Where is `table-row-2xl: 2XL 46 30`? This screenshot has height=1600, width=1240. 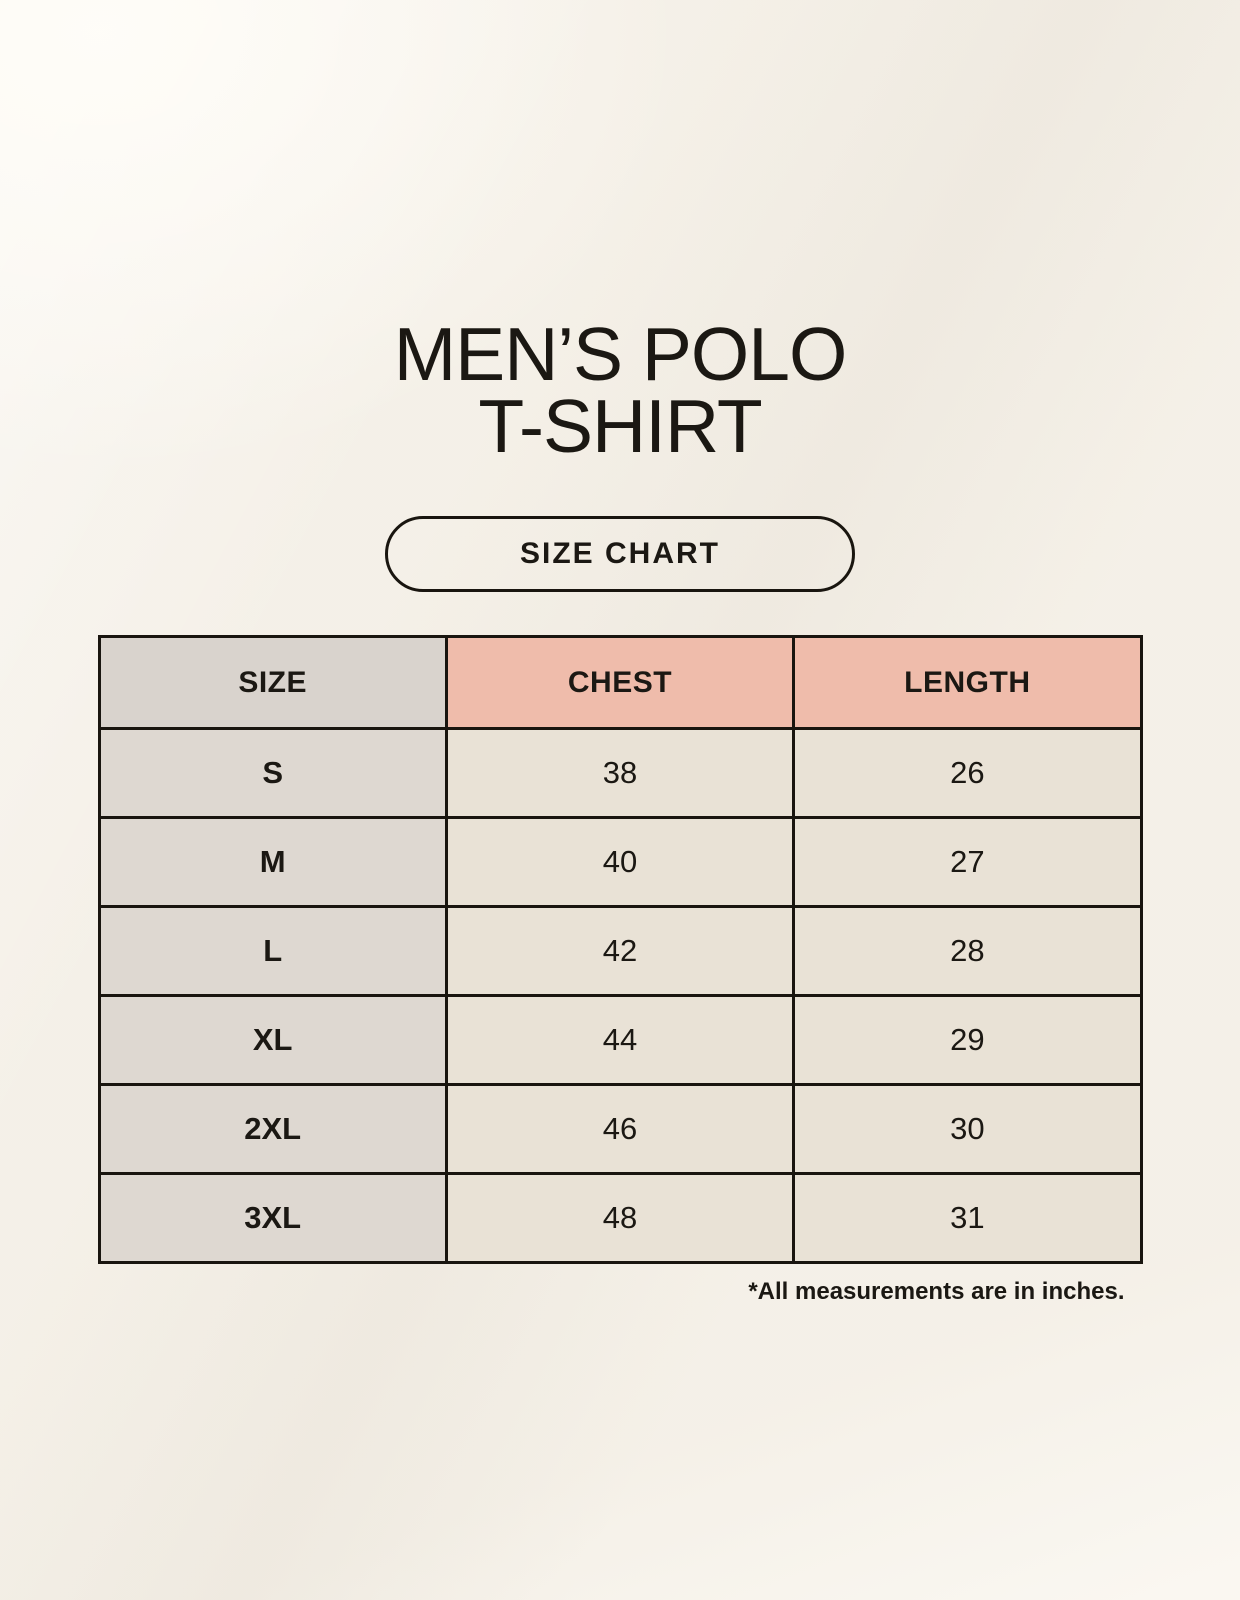 table-row-2xl: 2XL 46 30 is located at coordinates (620, 1129).